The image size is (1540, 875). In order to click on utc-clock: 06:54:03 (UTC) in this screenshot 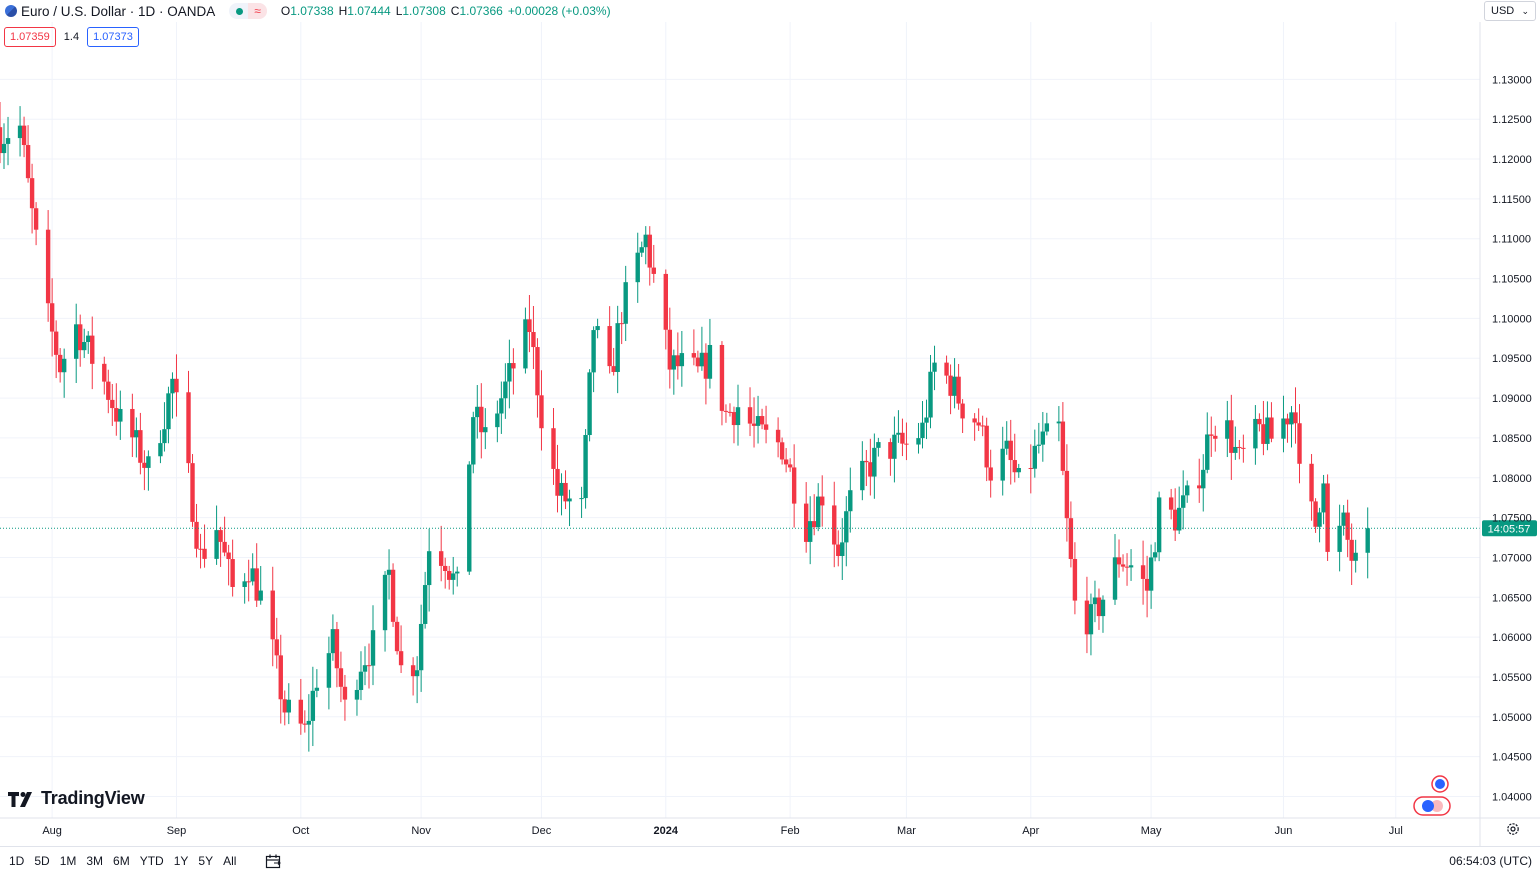, I will do `click(1490, 861)`.